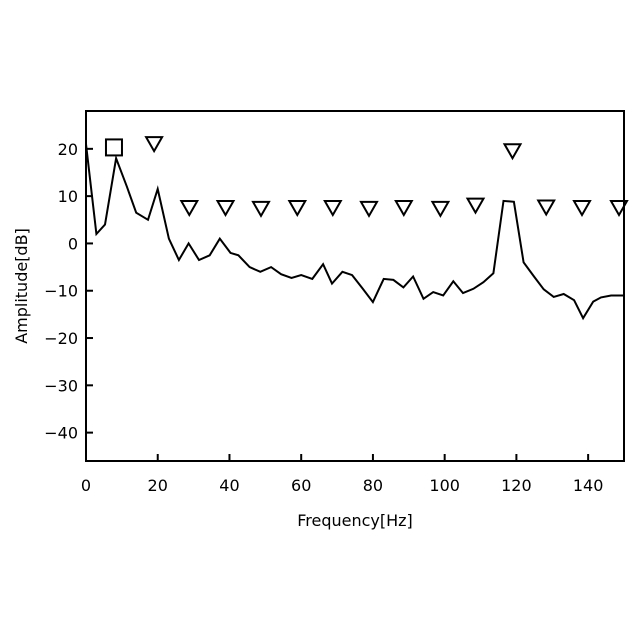  What do you see at coordinates (68, 196) in the screenshot?
I see `y-tick-label: 10` at bounding box center [68, 196].